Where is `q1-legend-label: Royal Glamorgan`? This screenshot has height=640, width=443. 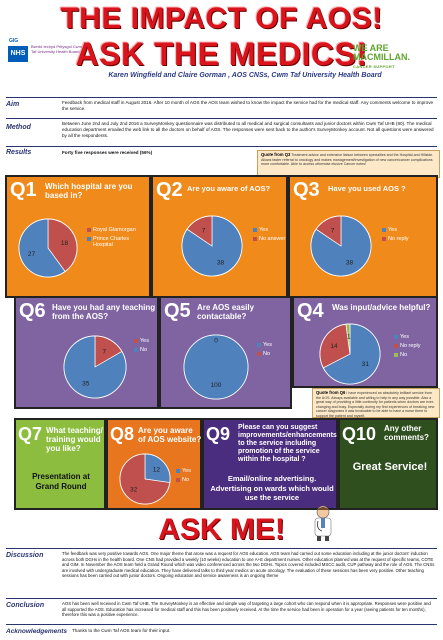
q1-legend-label: Royal Glamorgan is located at coordinates (114, 230).